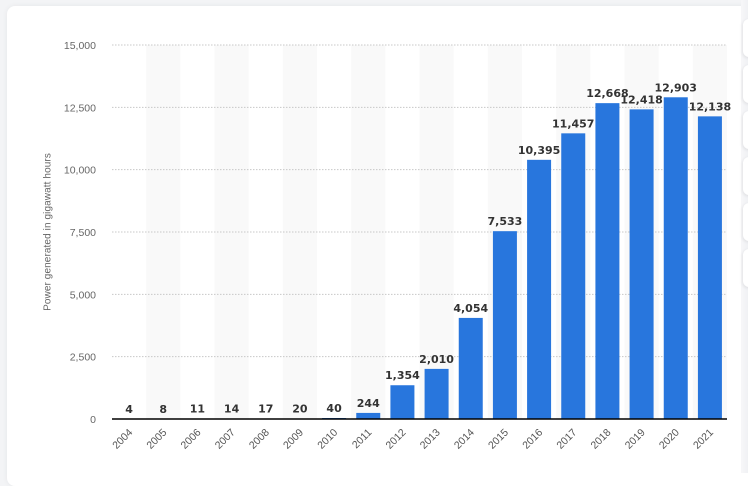 The width and height of the screenshot is (748, 486). Describe the element at coordinates (471, 368) in the screenshot. I see `bar-2014` at that location.